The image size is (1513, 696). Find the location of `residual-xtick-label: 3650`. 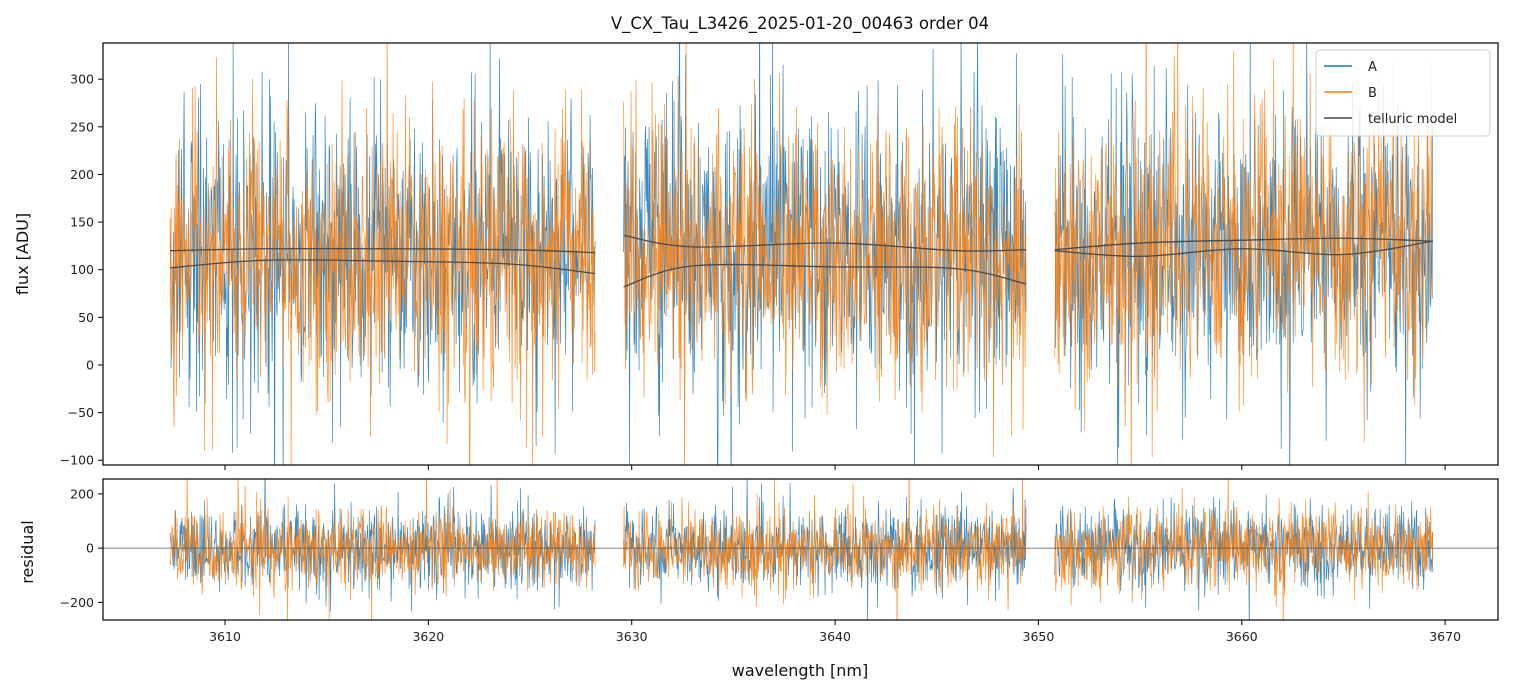

residual-xtick-label: 3650 is located at coordinates (1039, 636).